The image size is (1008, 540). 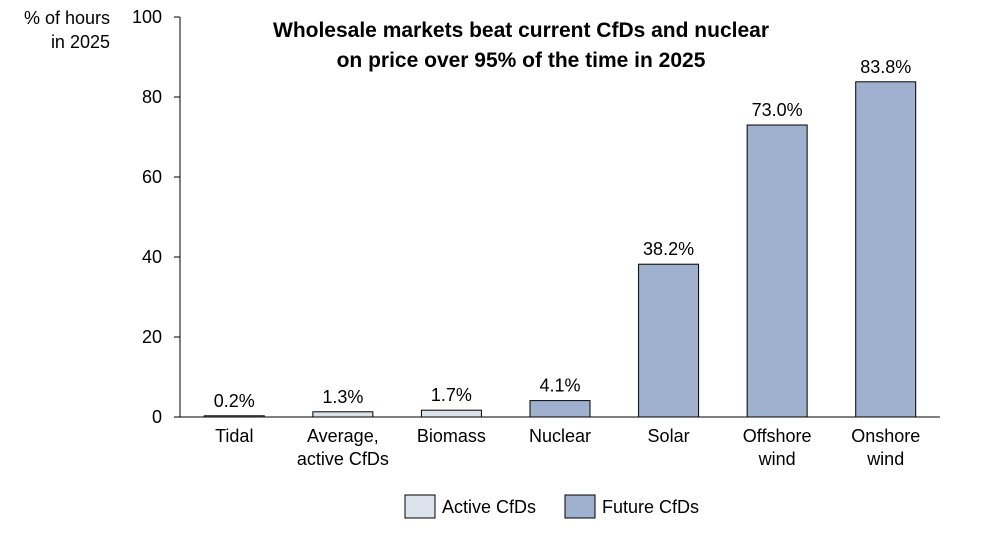 What do you see at coordinates (650, 507) in the screenshot?
I see `legend-label: Future CfDs` at bounding box center [650, 507].